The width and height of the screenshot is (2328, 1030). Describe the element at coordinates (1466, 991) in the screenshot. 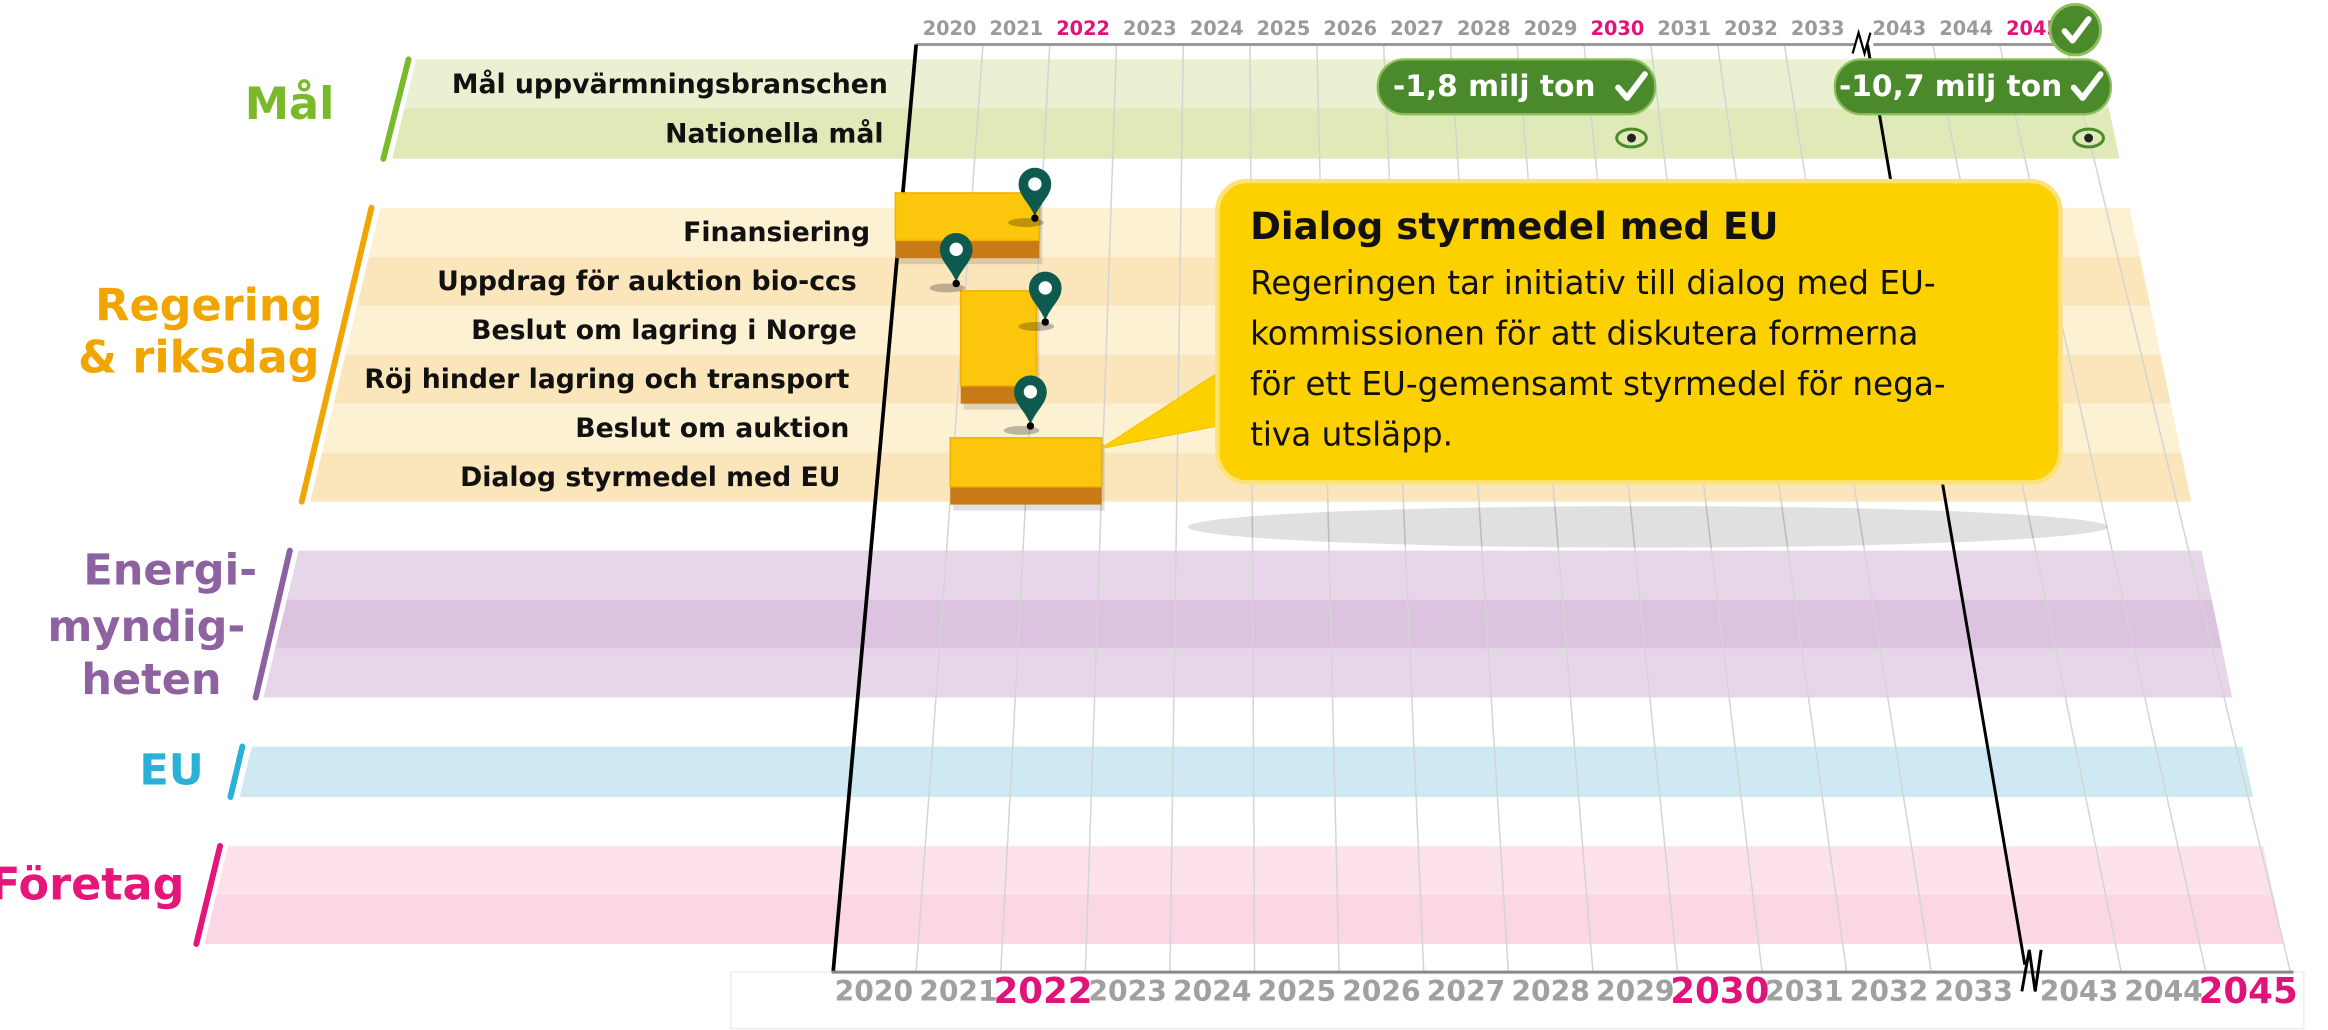

I see `bottom-year-label: 2027` at that location.